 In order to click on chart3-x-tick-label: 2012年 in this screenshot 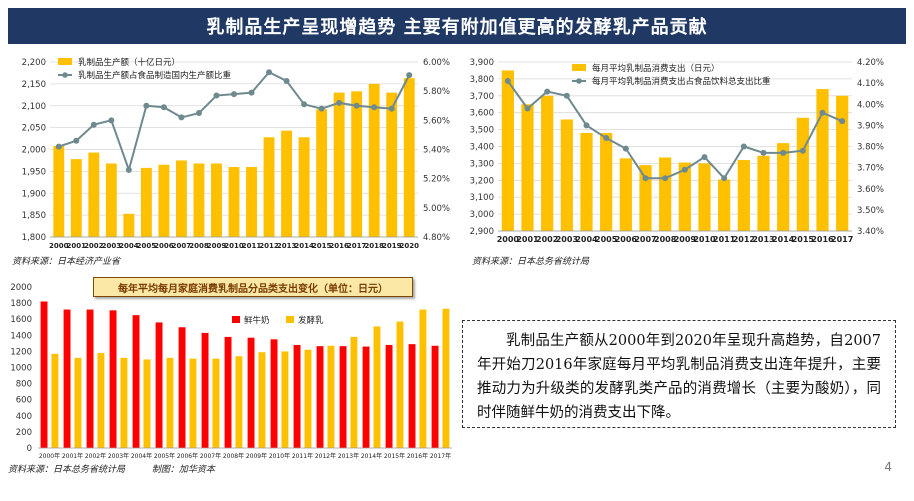, I will do `click(325, 456)`.